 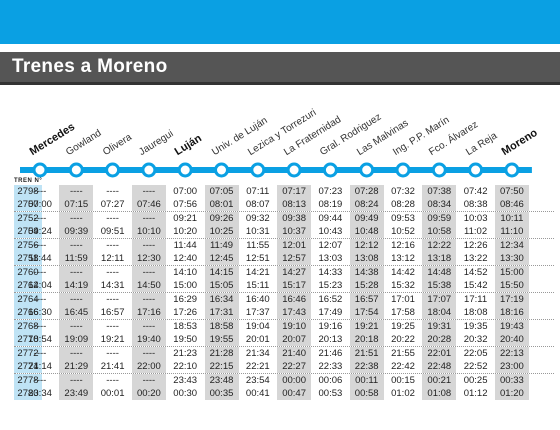 I want to click on time-cell: 23:49, so click(x=76, y=393).